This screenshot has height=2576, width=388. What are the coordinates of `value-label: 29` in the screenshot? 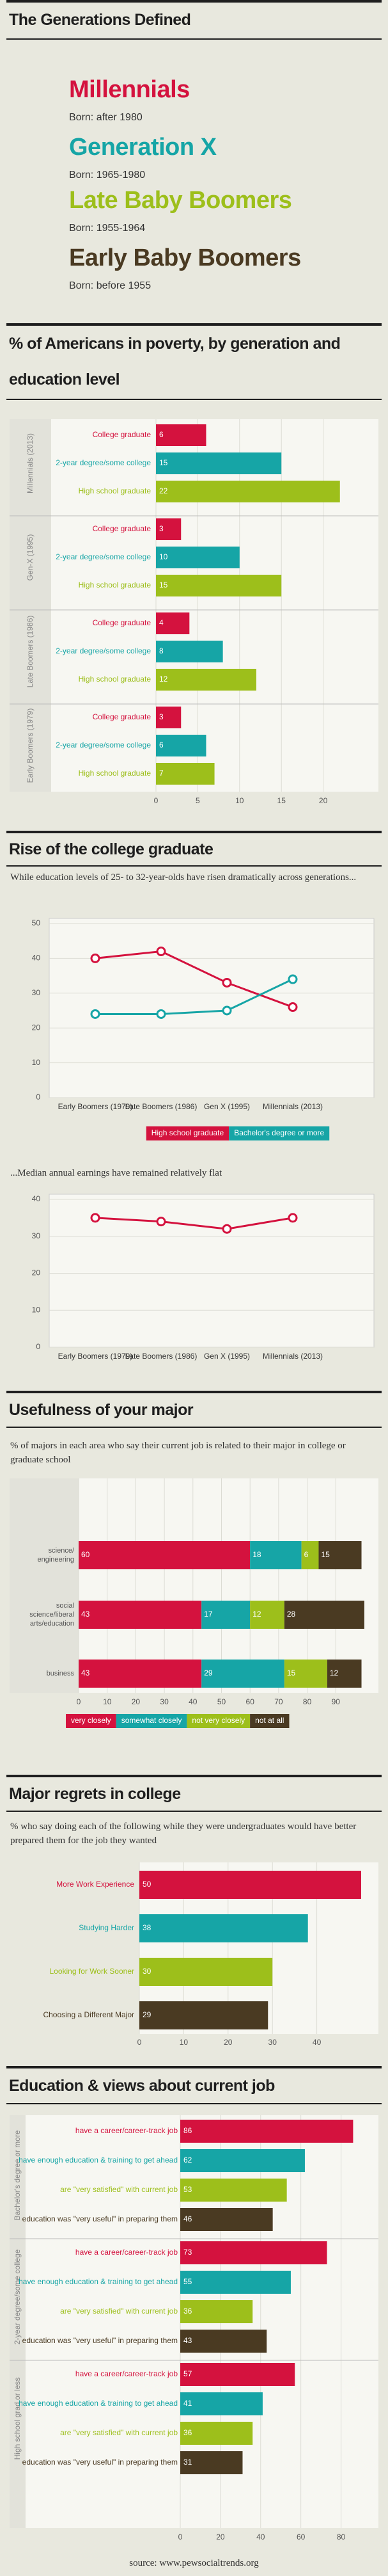 It's located at (208, 1672).